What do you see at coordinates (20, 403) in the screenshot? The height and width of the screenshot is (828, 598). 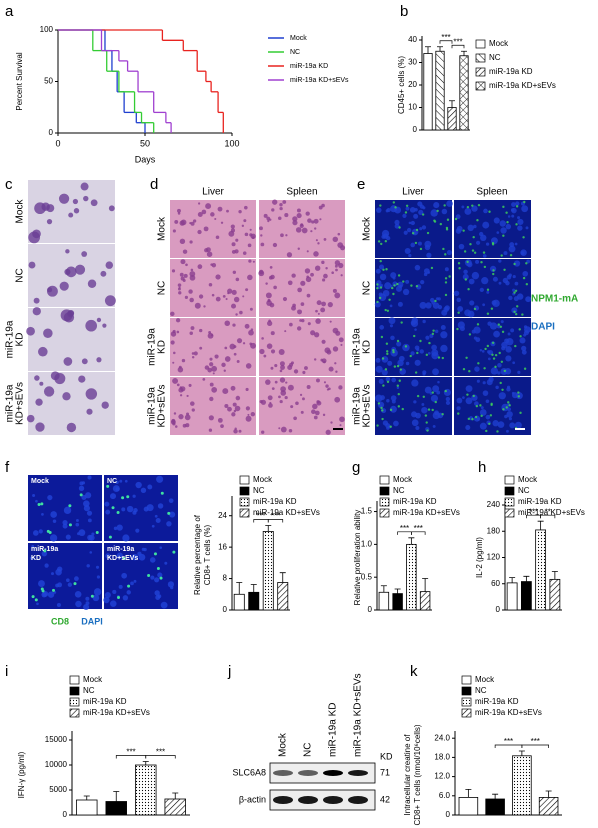 I see `row-label: KD+sEVs` at bounding box center [20, 403].